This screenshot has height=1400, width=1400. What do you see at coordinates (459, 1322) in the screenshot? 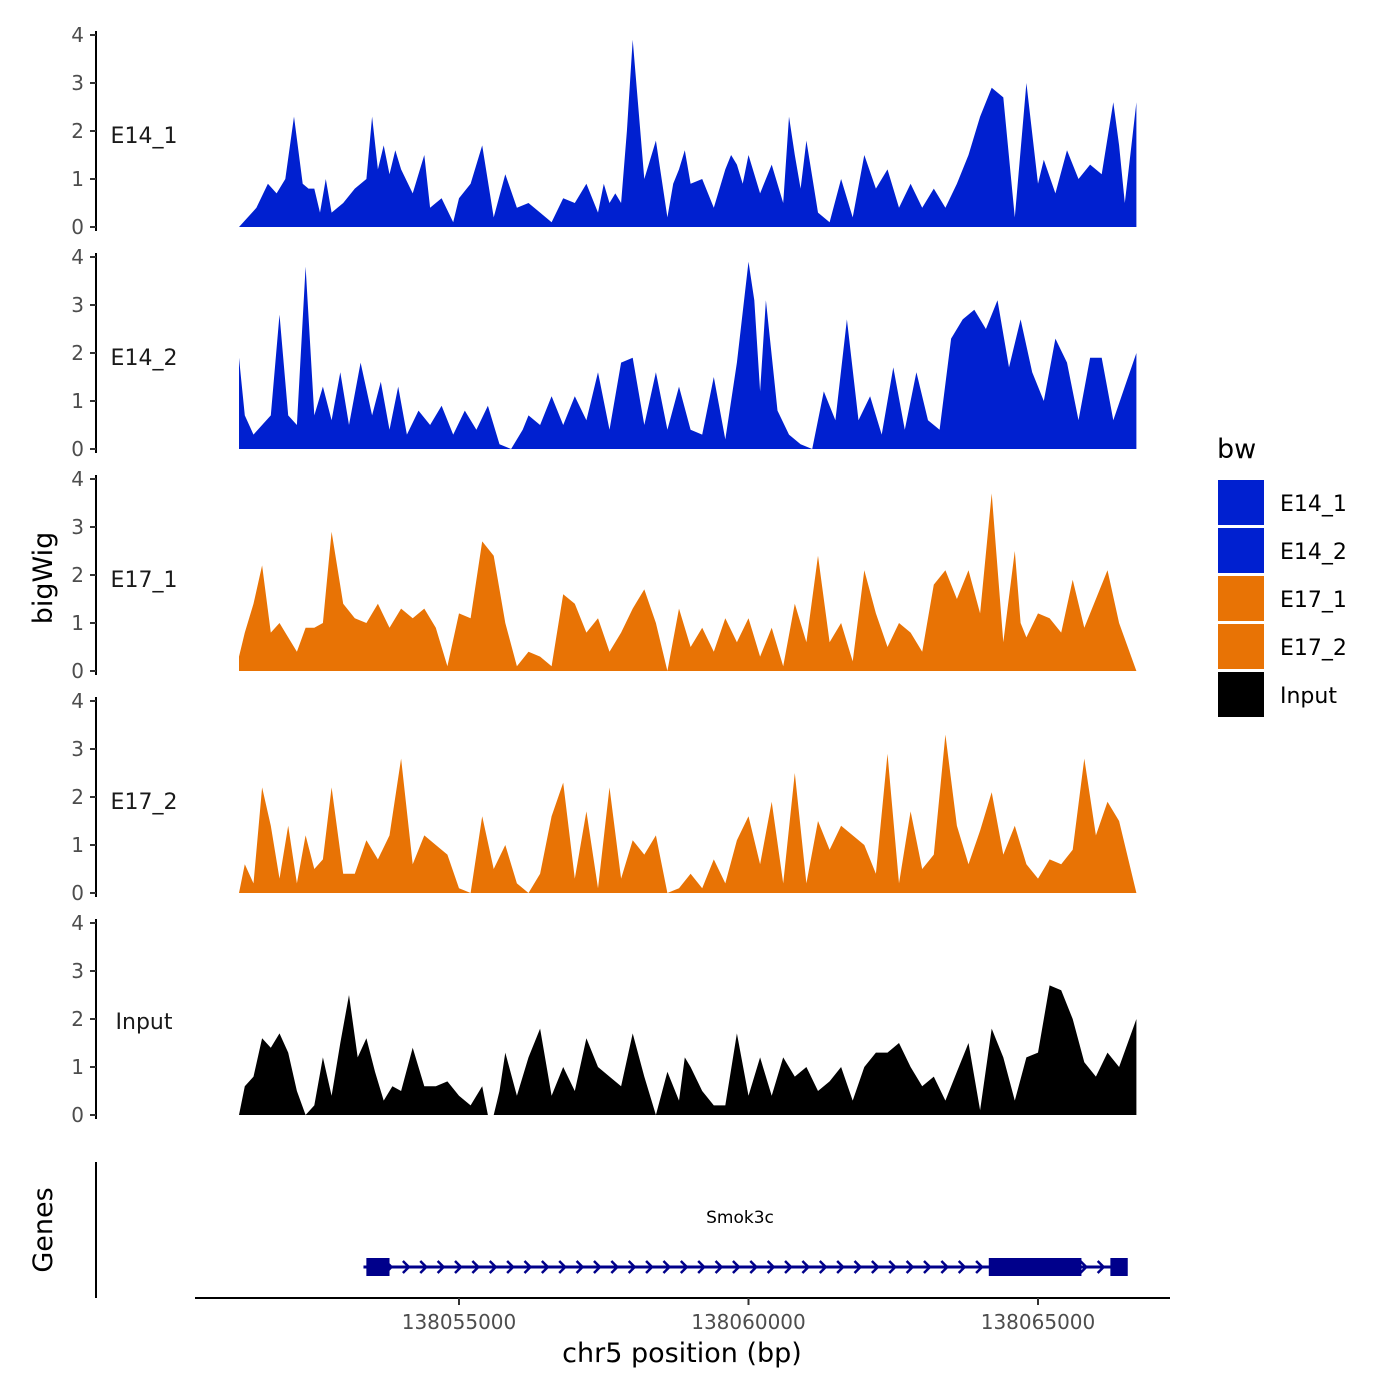
I see `x-tick-label: 138055000` at bounding box center [459, 1322].